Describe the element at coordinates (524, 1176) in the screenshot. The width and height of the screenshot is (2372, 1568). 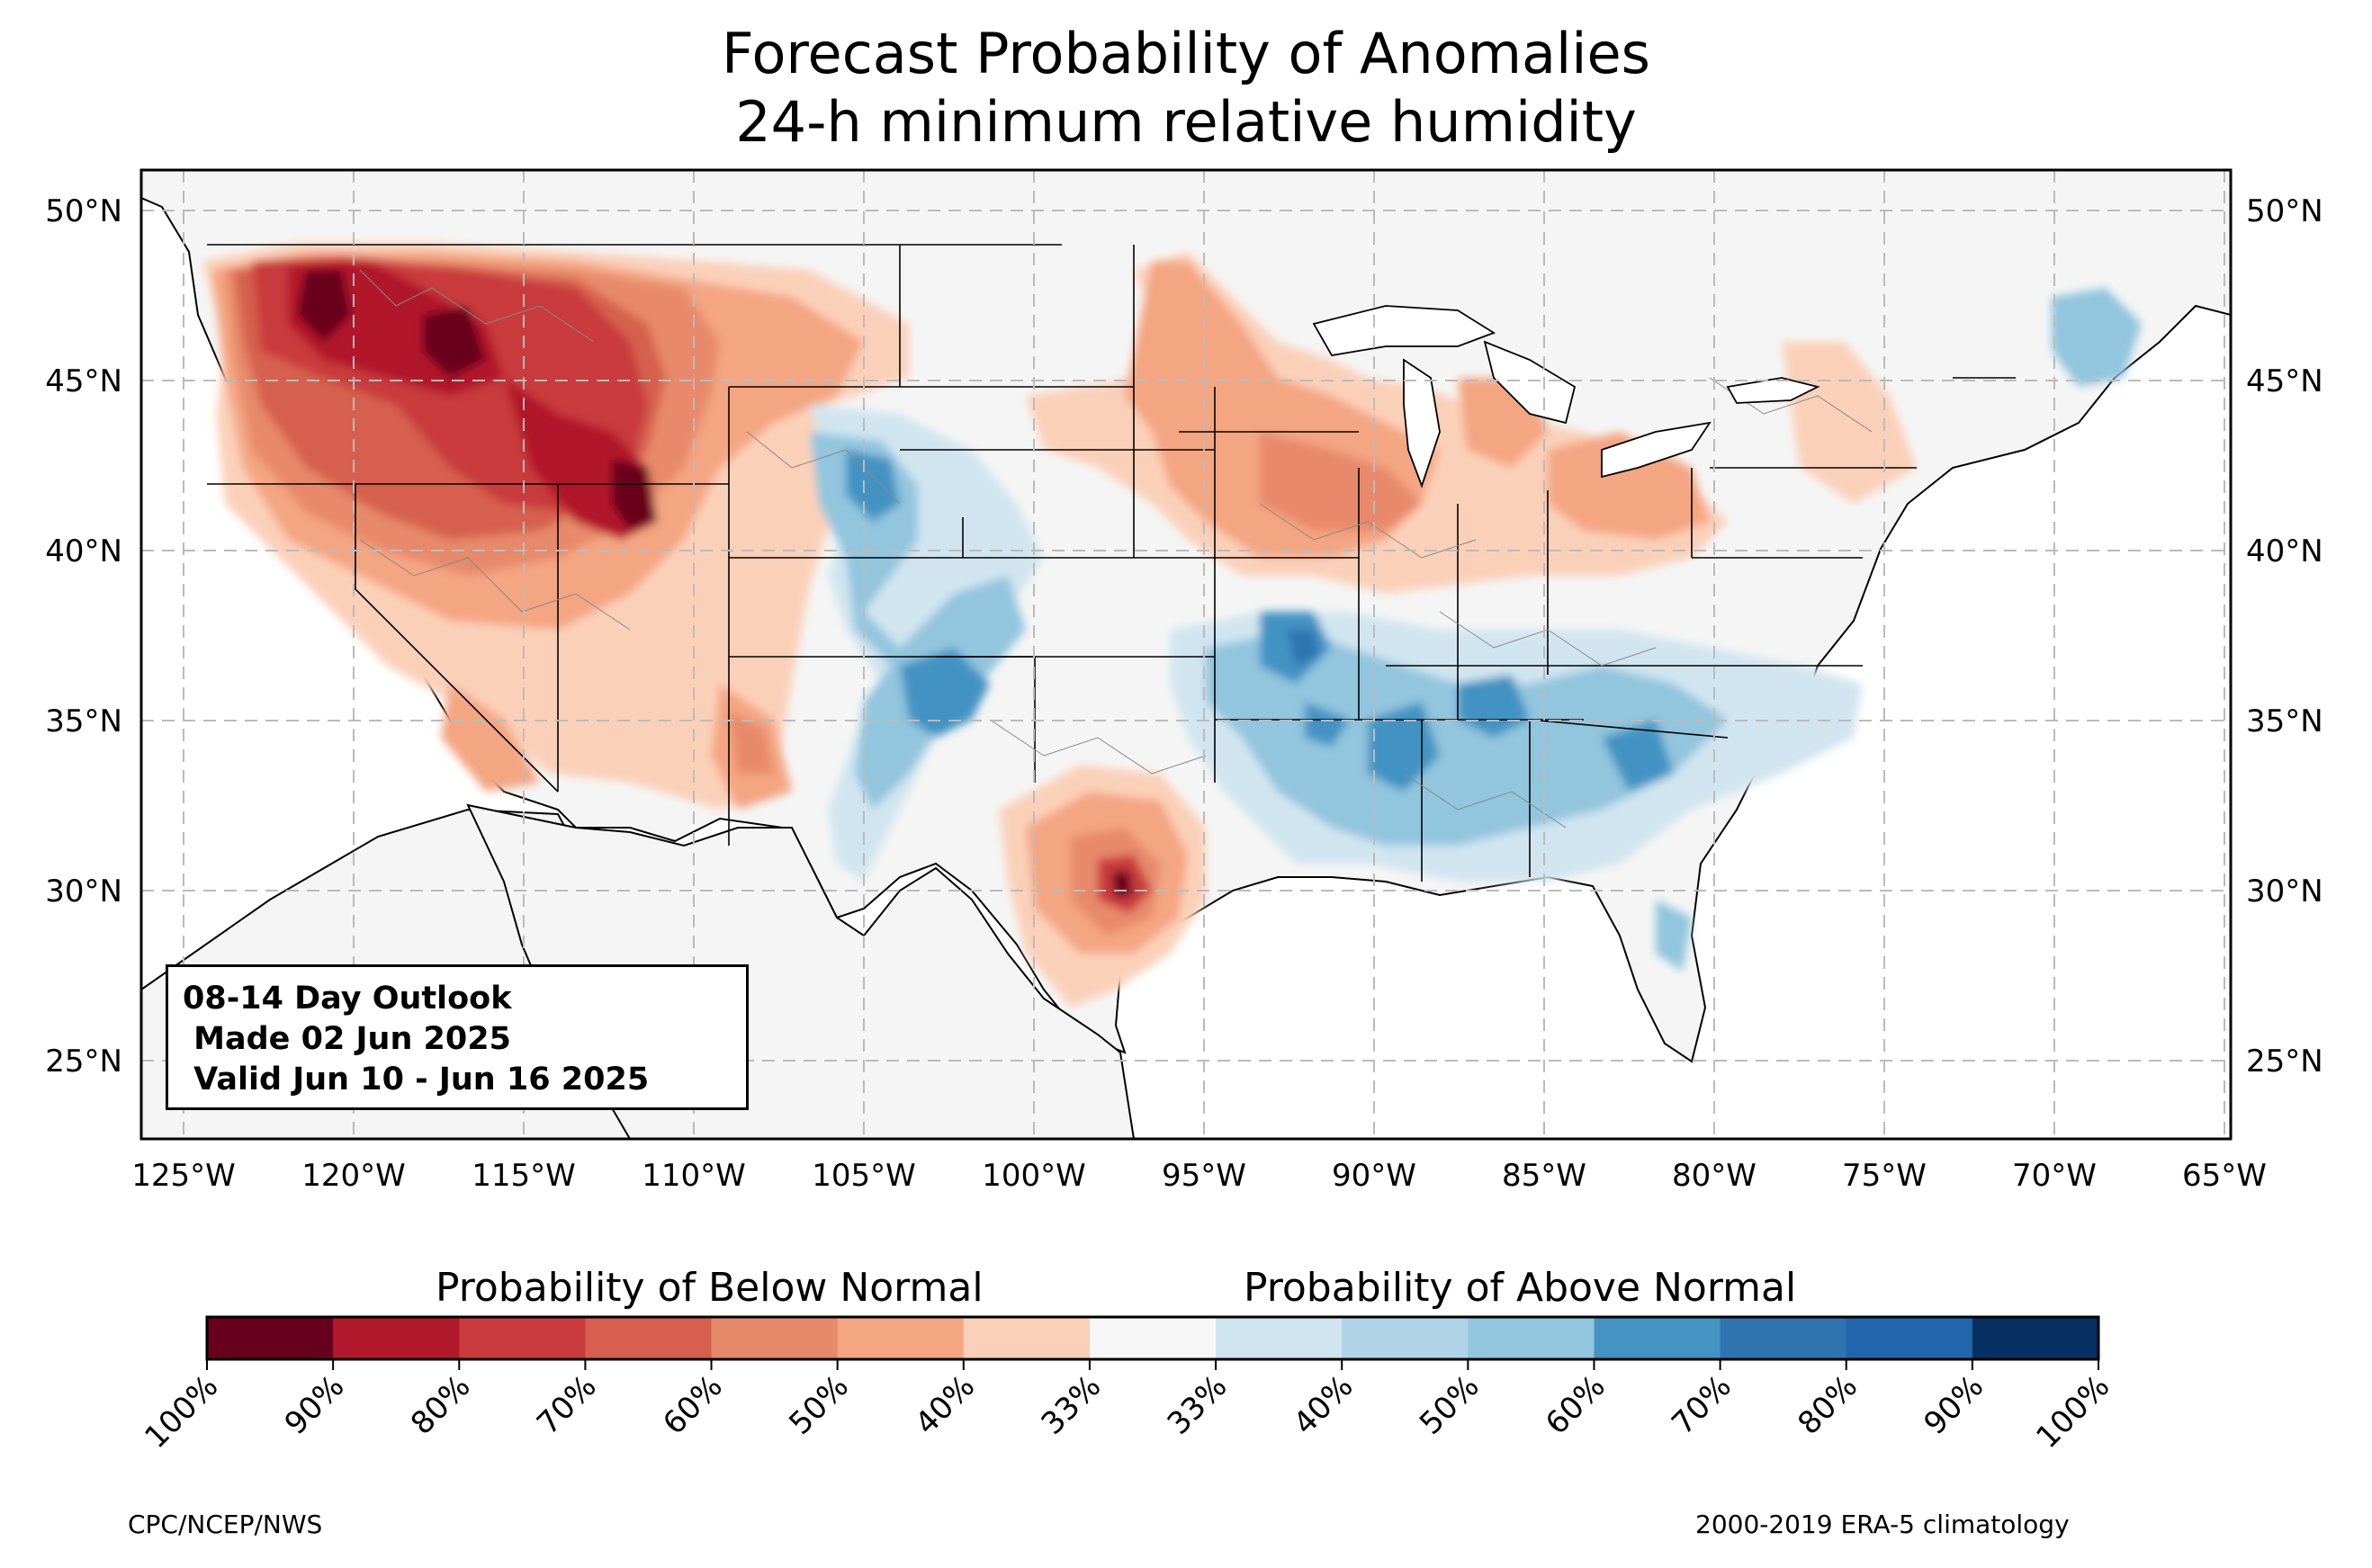
I see `lon-tick: 115°W` at that location.